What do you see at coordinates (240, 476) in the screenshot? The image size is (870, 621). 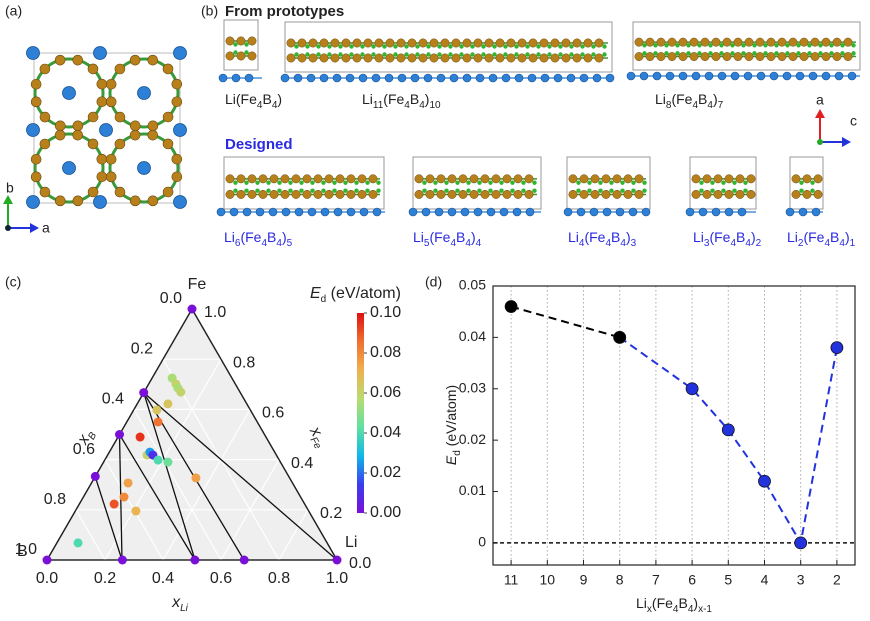 I see `tie-line` at bounding box center [240, 476].